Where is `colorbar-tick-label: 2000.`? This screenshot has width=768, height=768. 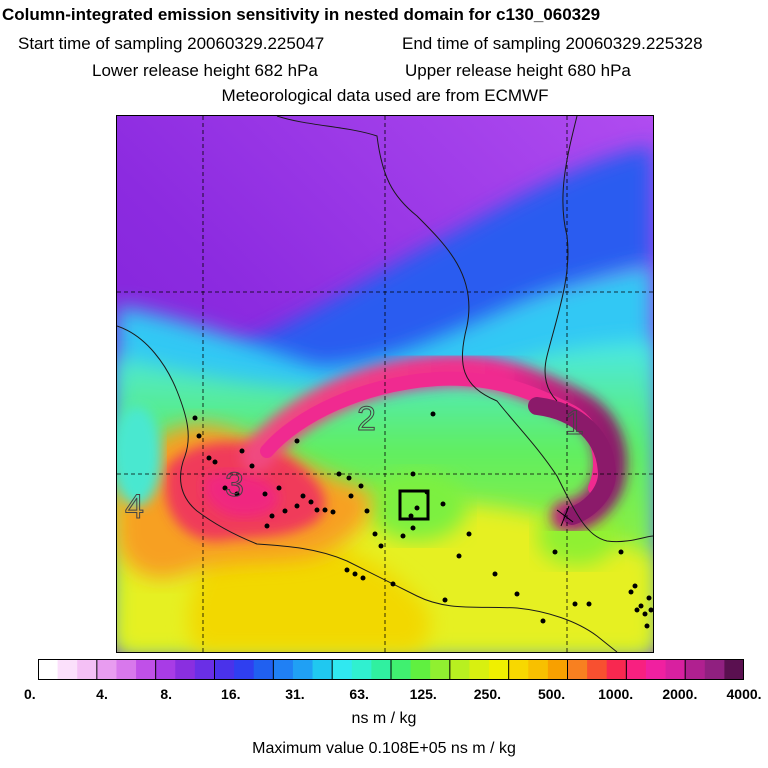 colorbar-tick-label: 2000. is located at coordinates (680, 694).